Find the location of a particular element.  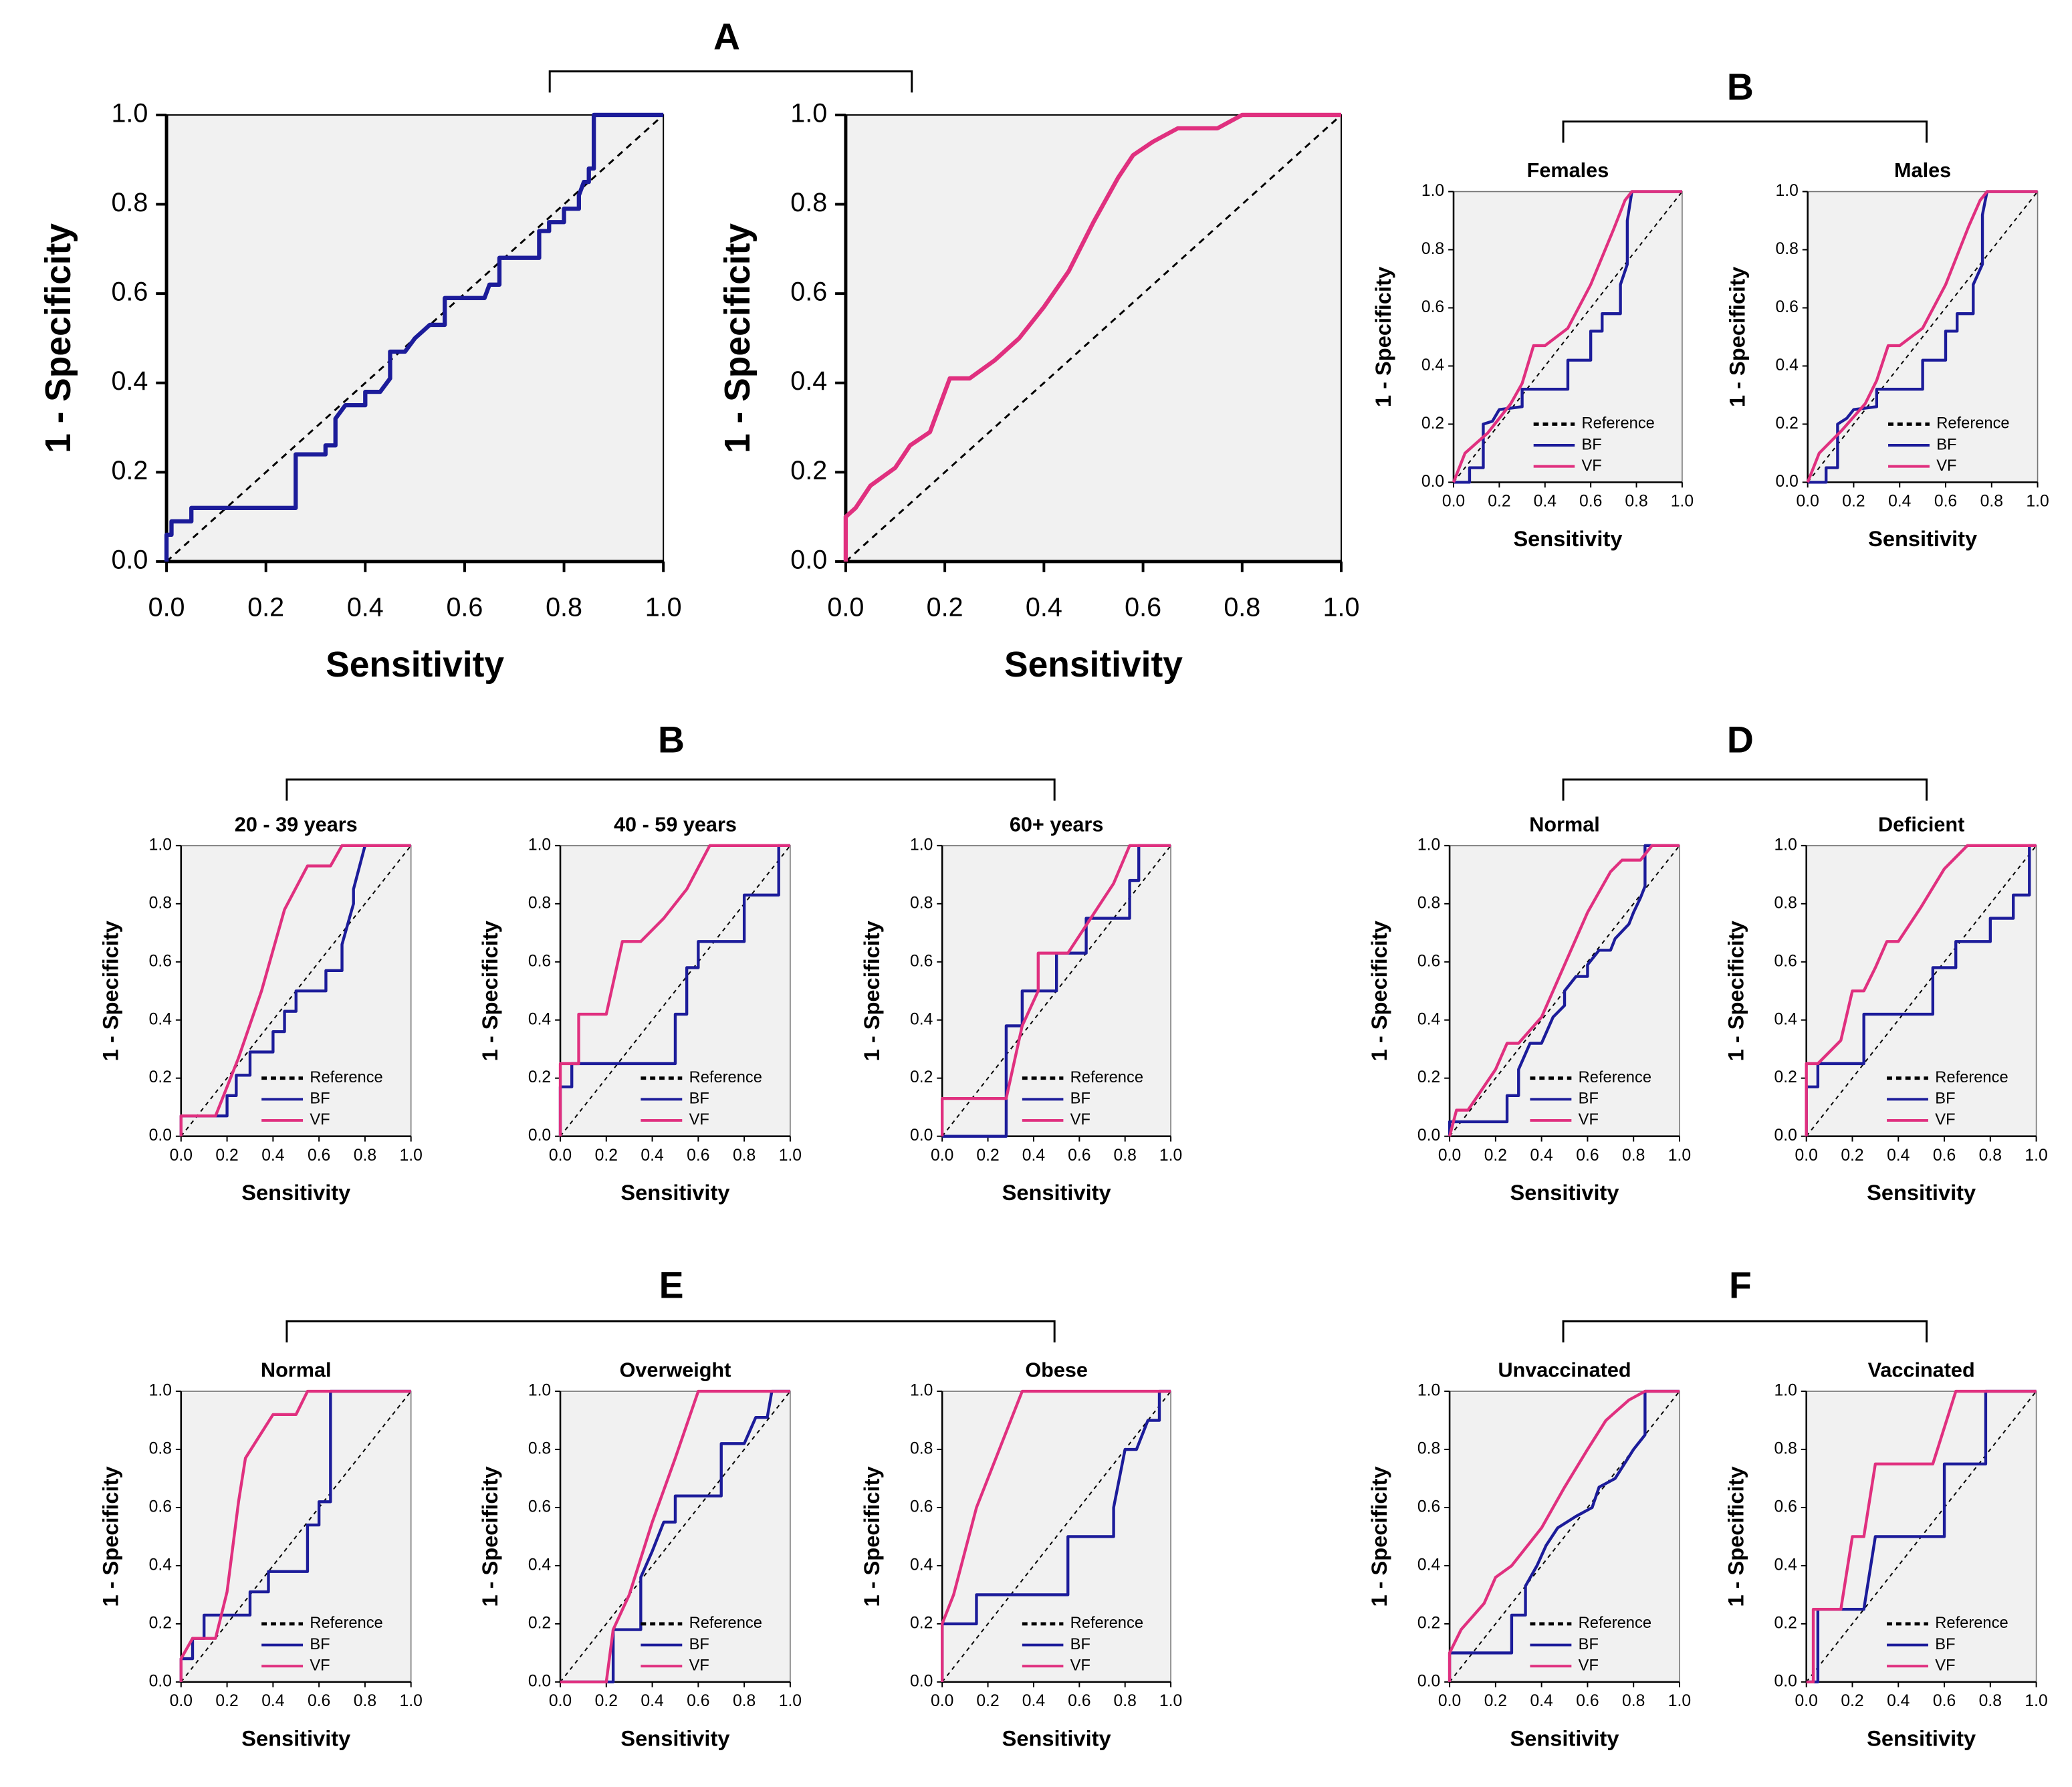

panel-label: B is located at coordinates (1740, 87).